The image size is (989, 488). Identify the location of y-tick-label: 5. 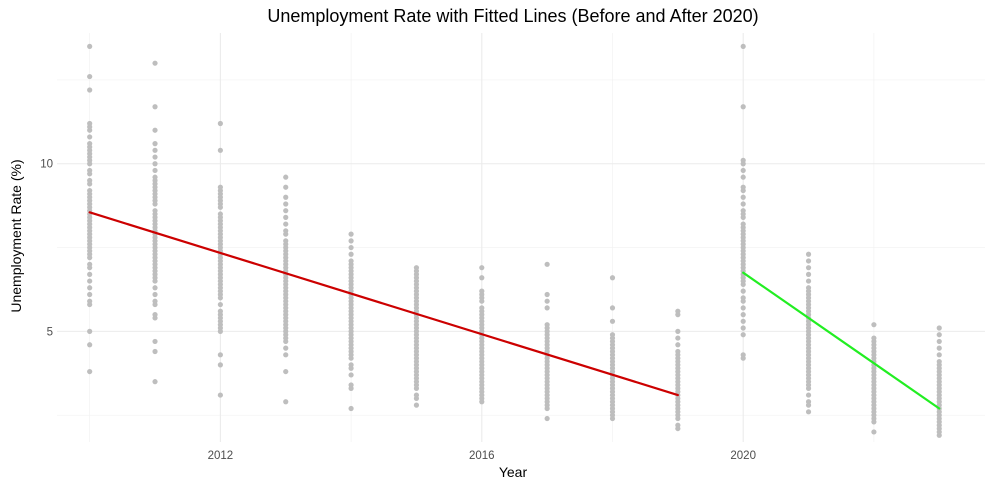
(50, 332).